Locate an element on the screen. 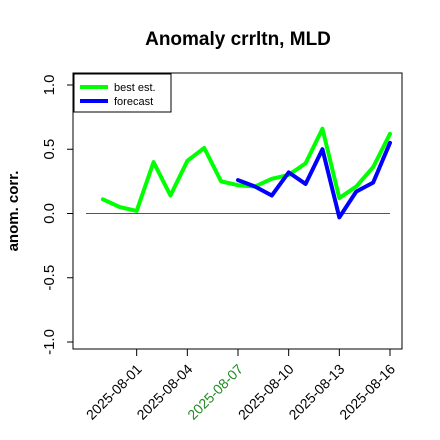 The image size is (440, 440). legend-box is located at coordinates (122, 93).